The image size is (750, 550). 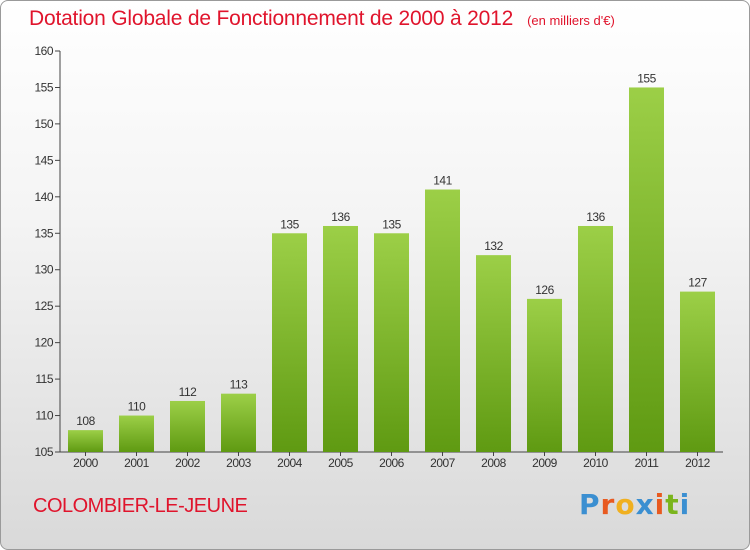 What do you see at coordinates (544, 290) in the screenshot?
I see `bar-value-label: 126` at bounding box center [544, 290].